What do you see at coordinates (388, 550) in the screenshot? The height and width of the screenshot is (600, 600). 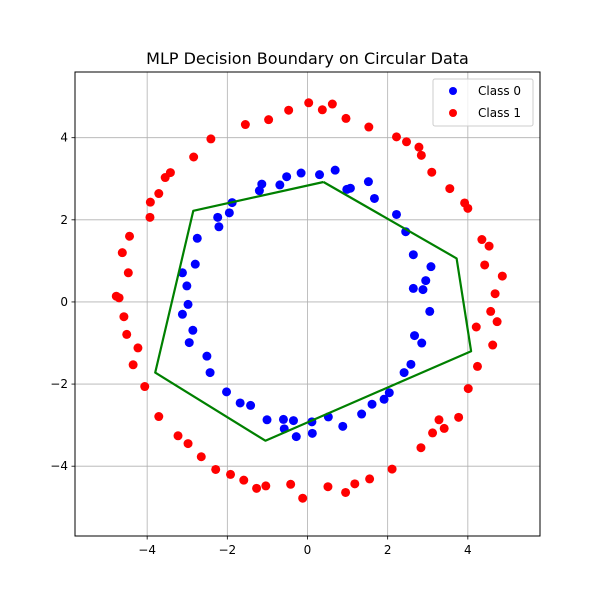 I see `x-tick-label: 2` at bounding box center [388, 550].